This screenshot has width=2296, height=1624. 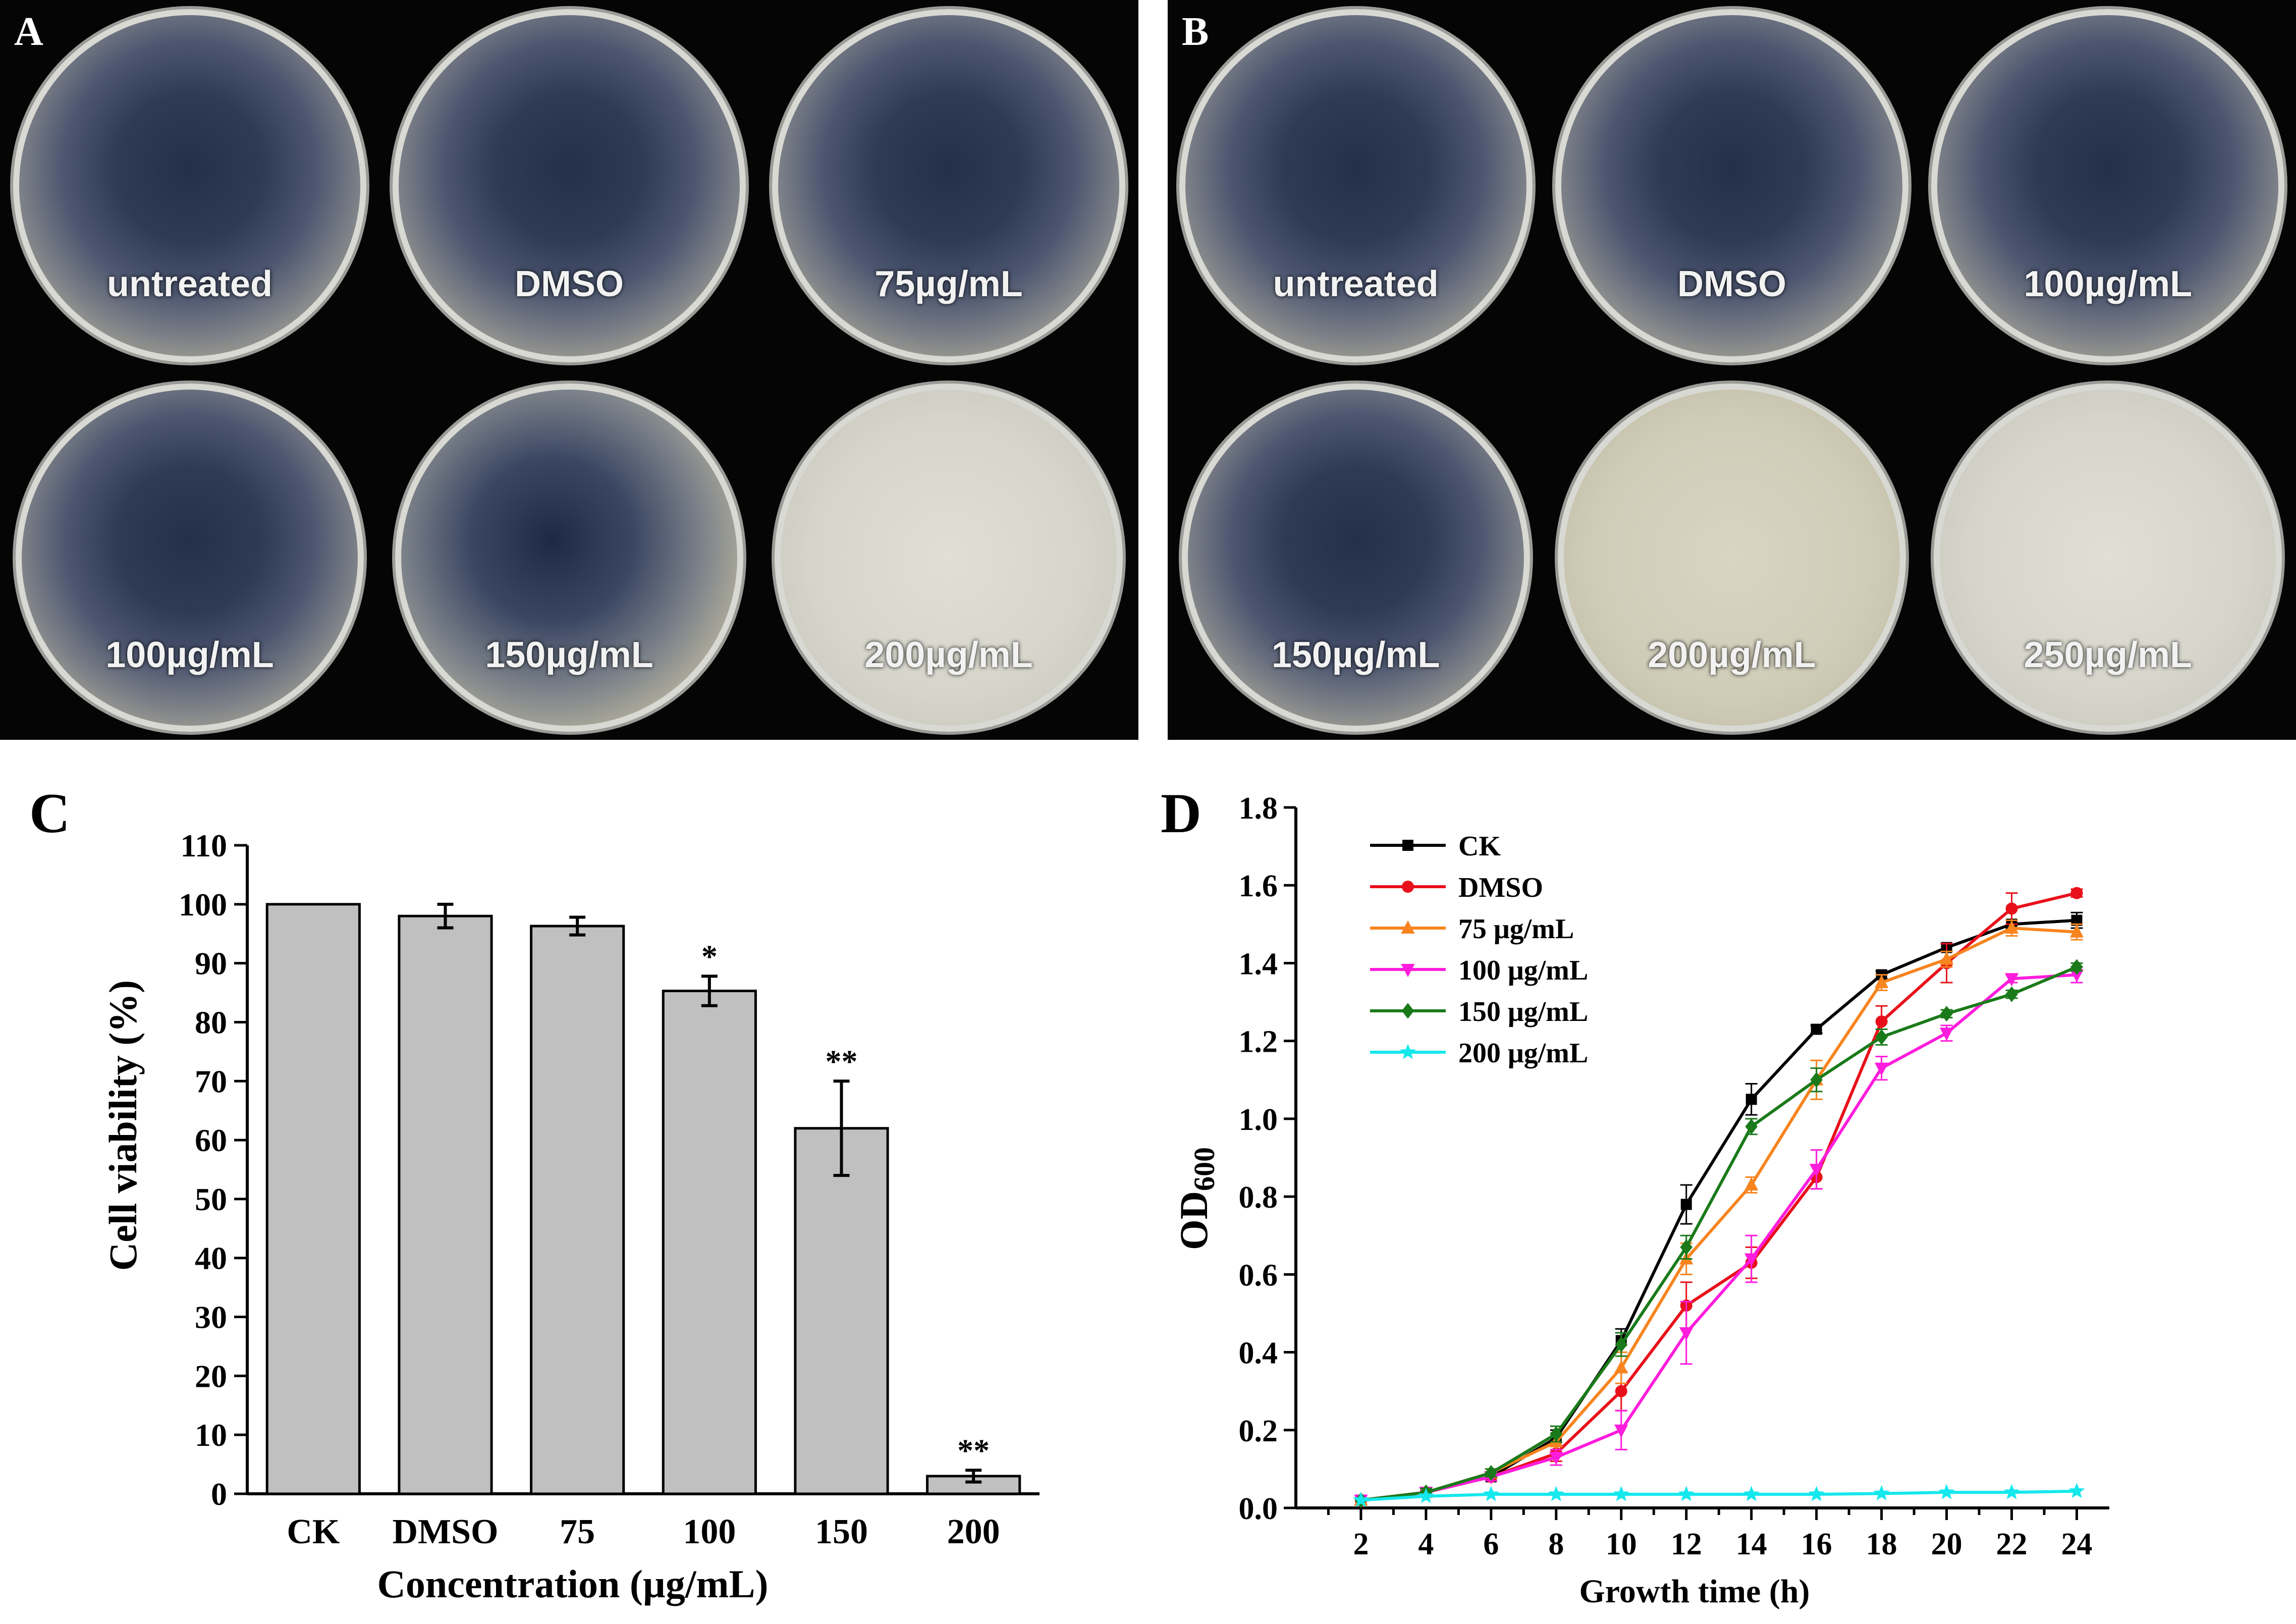 What do you see at coordinates (49, 813) in the screenshot?
I see `panel-c-letter: C` at bounding box center [49, 813].